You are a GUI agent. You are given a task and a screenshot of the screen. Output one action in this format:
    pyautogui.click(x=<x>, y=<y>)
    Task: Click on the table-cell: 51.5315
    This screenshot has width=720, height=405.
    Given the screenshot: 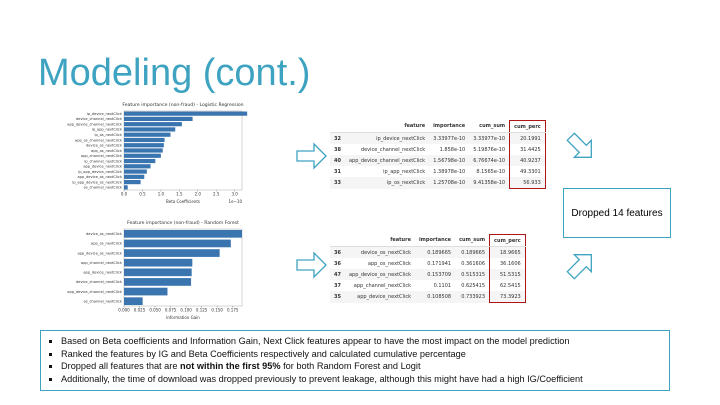 What is the action you would take?
    pyautogui.click(x=507, y=274)
    